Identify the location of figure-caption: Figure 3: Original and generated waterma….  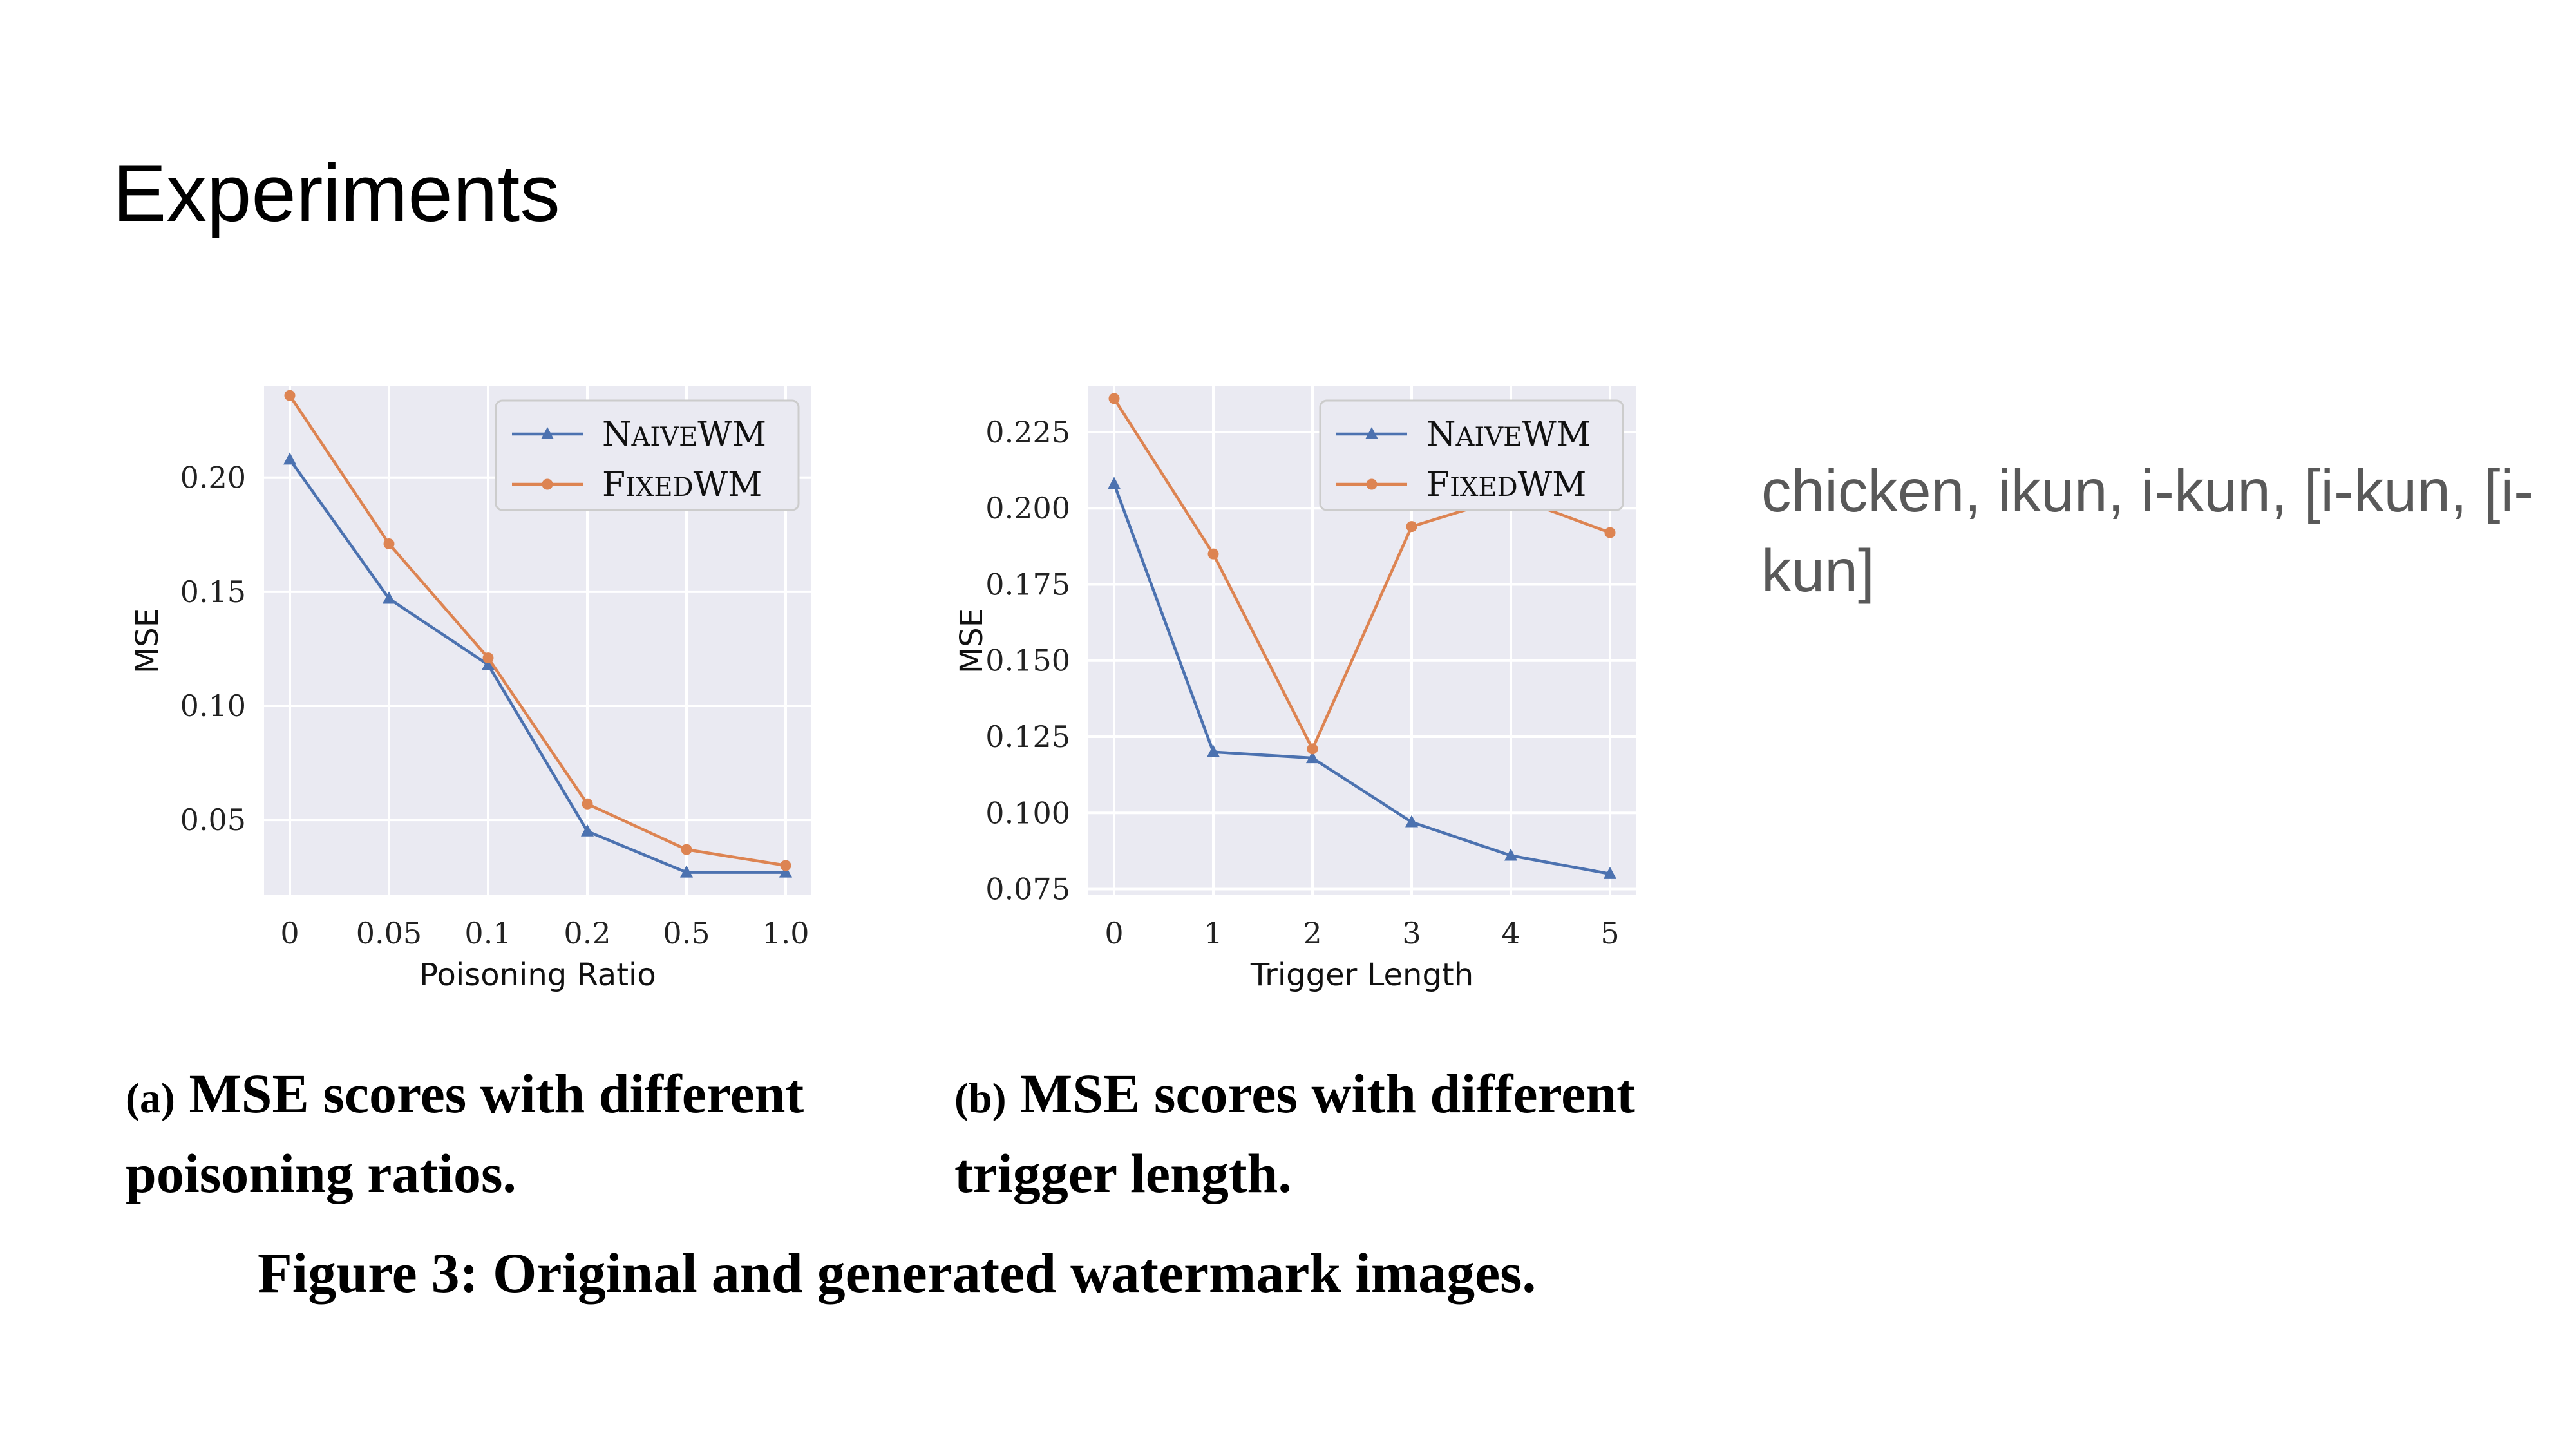
(898, 1273).